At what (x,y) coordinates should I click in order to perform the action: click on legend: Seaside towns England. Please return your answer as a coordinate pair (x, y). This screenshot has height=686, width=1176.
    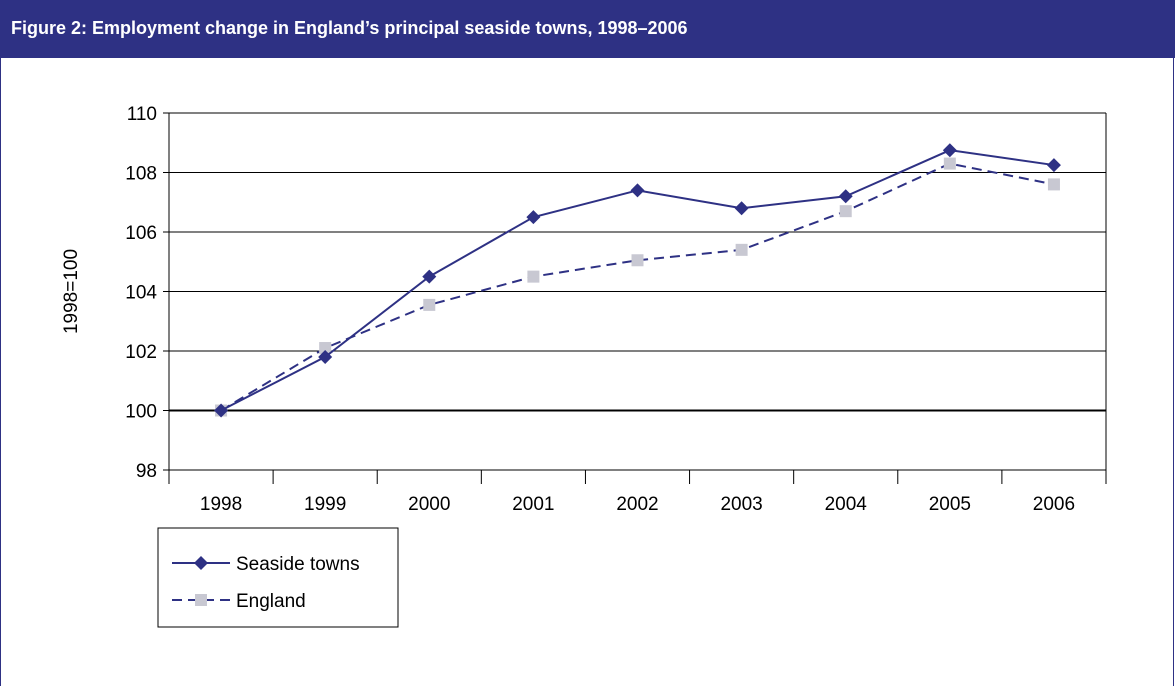
    Looking at the image, I should click on (278, 577).